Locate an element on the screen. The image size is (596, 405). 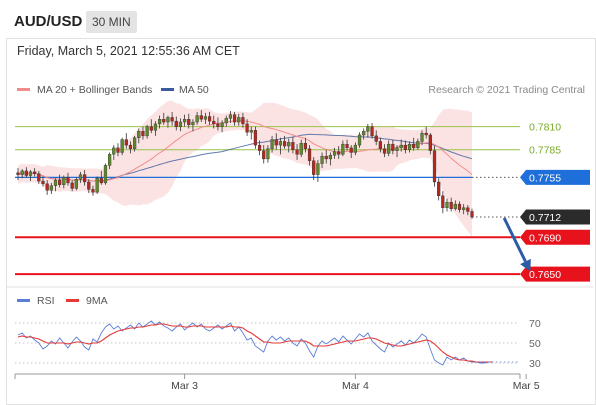
x-tick-mar-5-label: Mar 5 is located at coordinates (526, 386).